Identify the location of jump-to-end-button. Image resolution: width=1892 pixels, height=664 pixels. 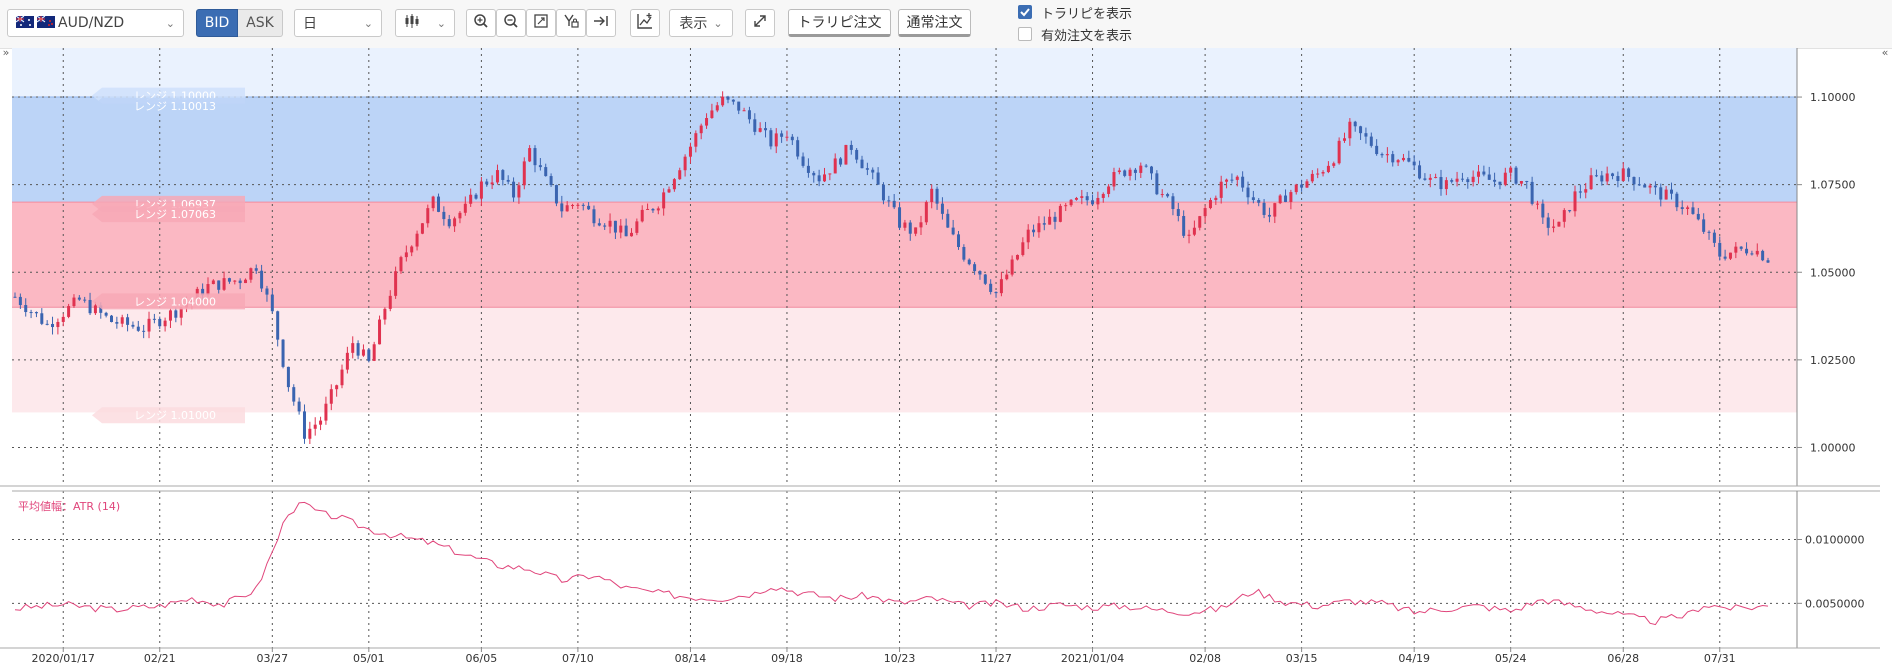
(601, 23).